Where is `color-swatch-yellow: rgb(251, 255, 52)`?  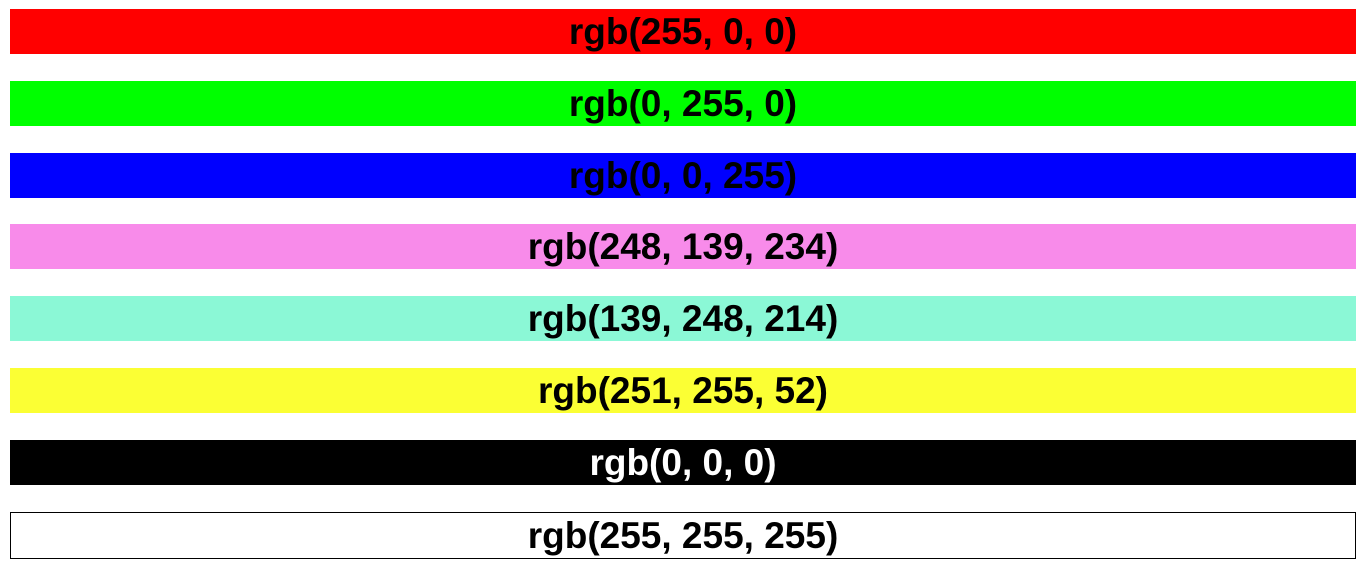 color-swatch-yellow: rgb(251, 255, 52) is located at coordinates (683, 390).